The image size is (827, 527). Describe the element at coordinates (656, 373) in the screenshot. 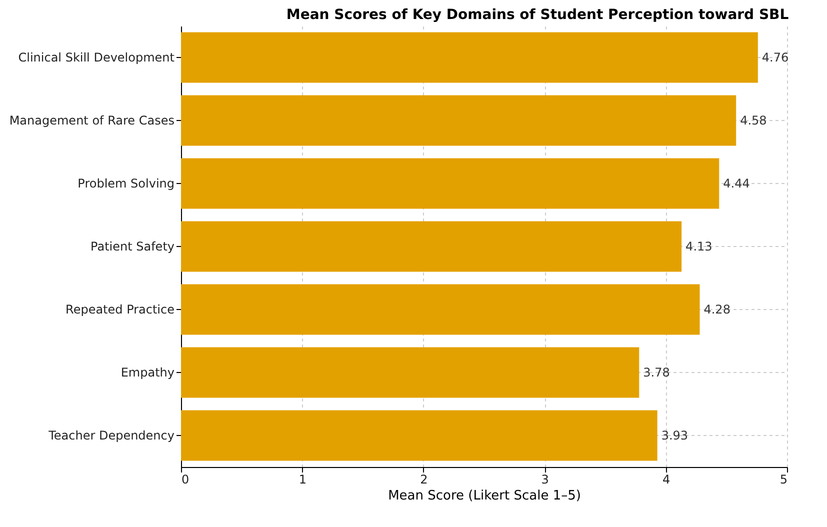

I see `data-label: 3.78` at that location.